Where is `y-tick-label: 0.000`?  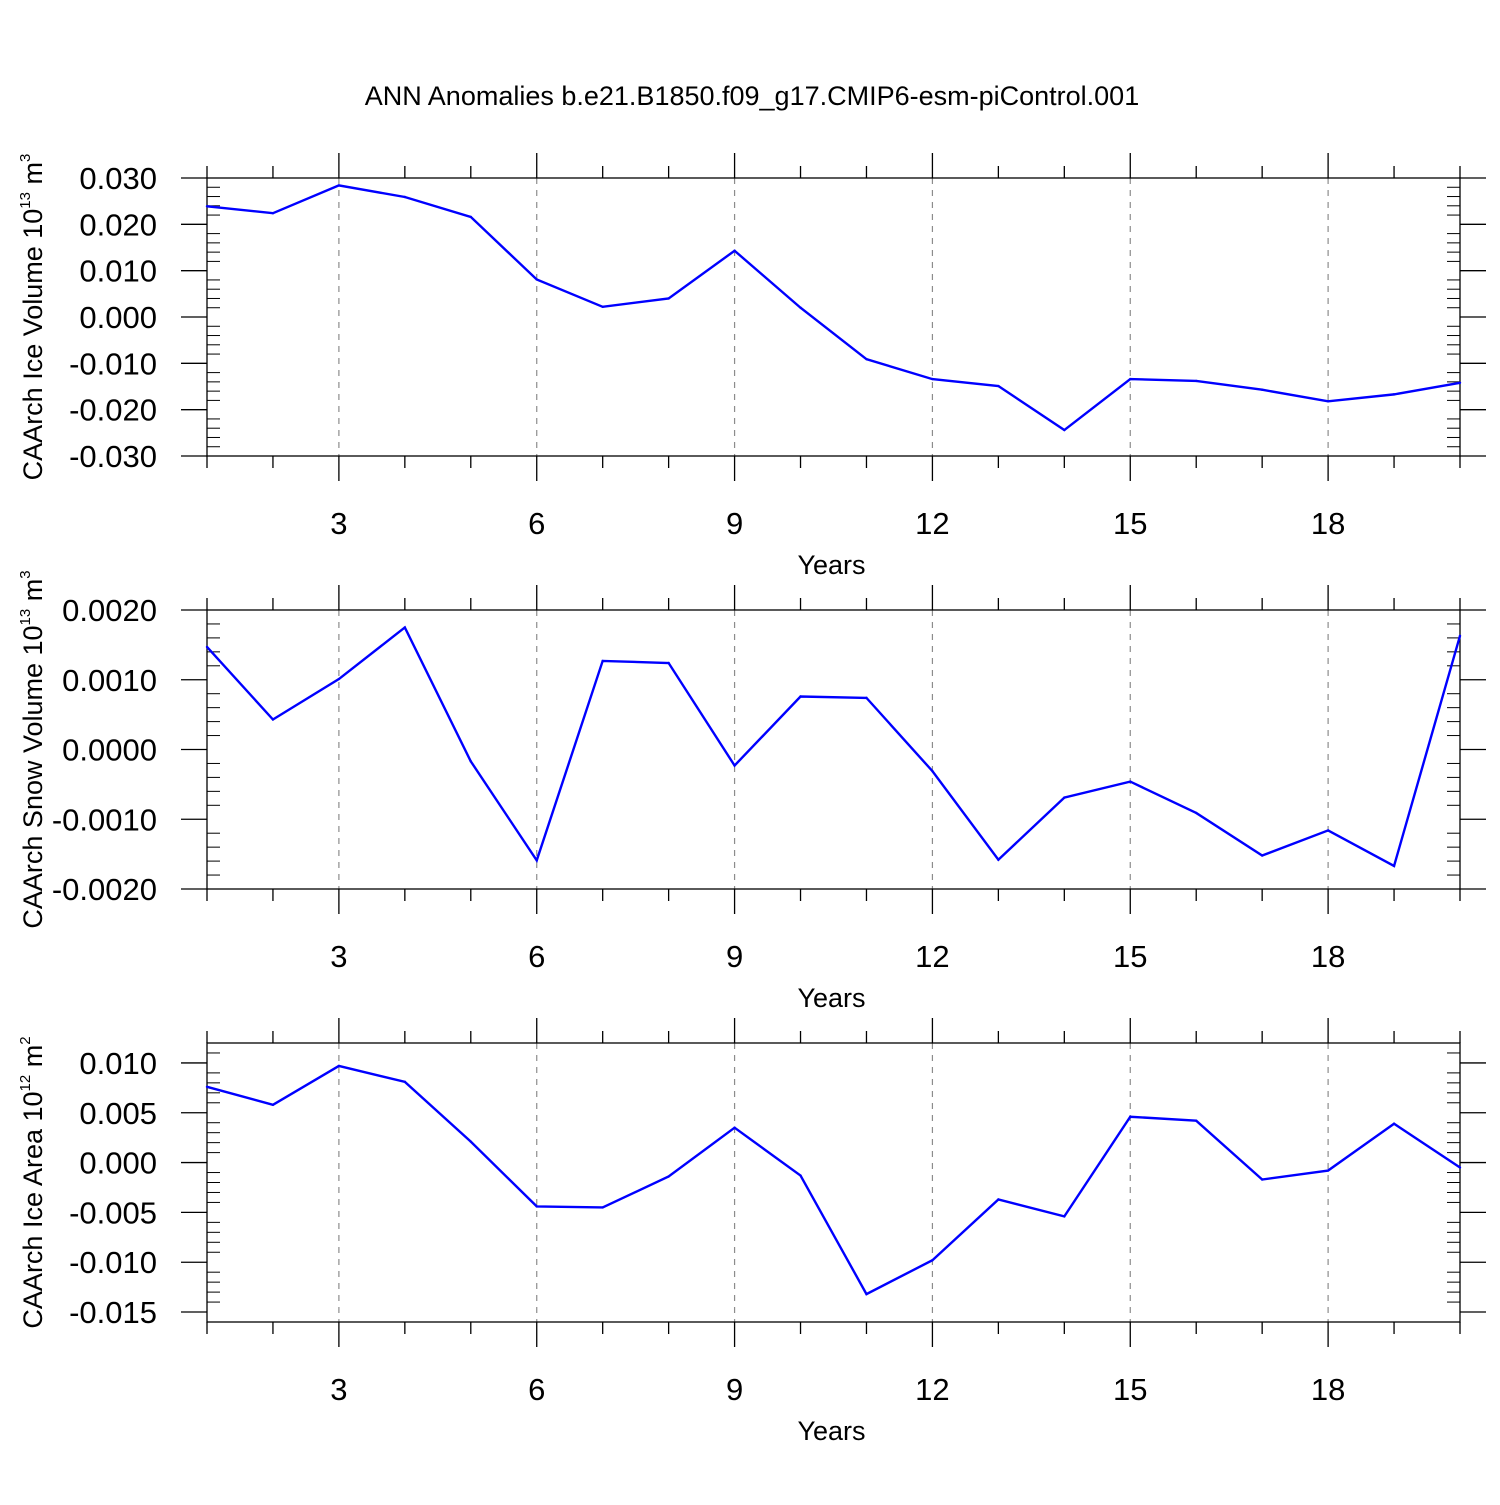 y-tick-label: 0.000 is located at coordinates (118, 317).